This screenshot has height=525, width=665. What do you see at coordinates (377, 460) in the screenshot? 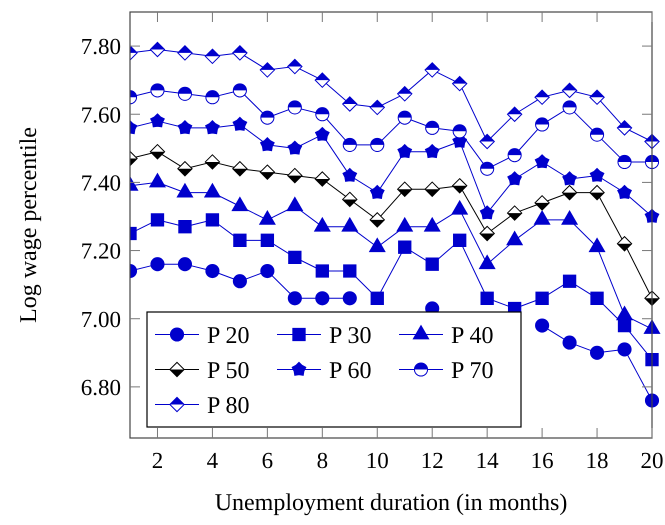
I see `x-tick-label: 10` at bounding box center [377, 460].